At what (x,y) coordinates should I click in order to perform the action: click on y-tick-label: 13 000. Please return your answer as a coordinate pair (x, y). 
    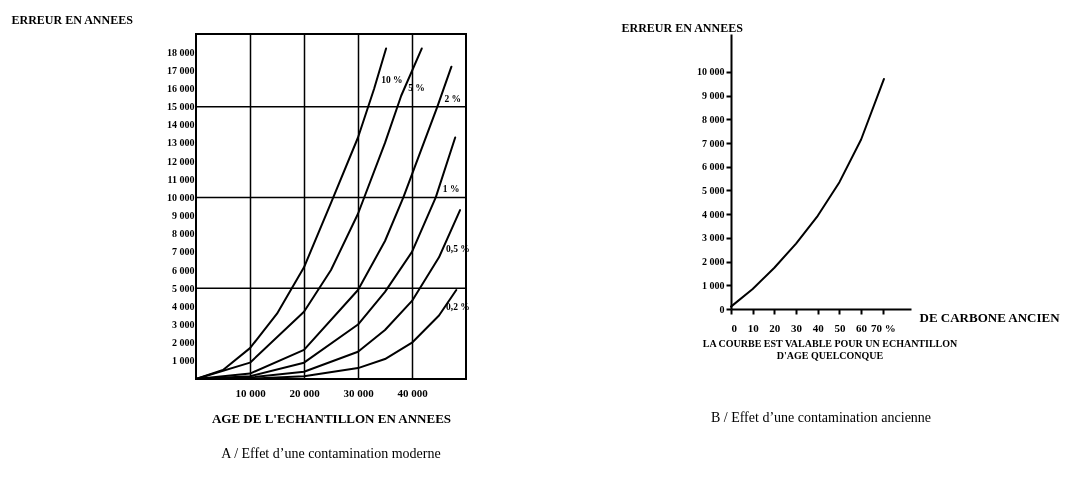
    Looking at the image, I should click on (181, 143).